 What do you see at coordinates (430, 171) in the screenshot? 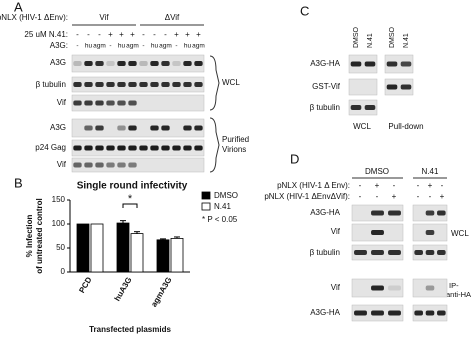
I see `group-label: N.41` at bounding box center [430, 171].